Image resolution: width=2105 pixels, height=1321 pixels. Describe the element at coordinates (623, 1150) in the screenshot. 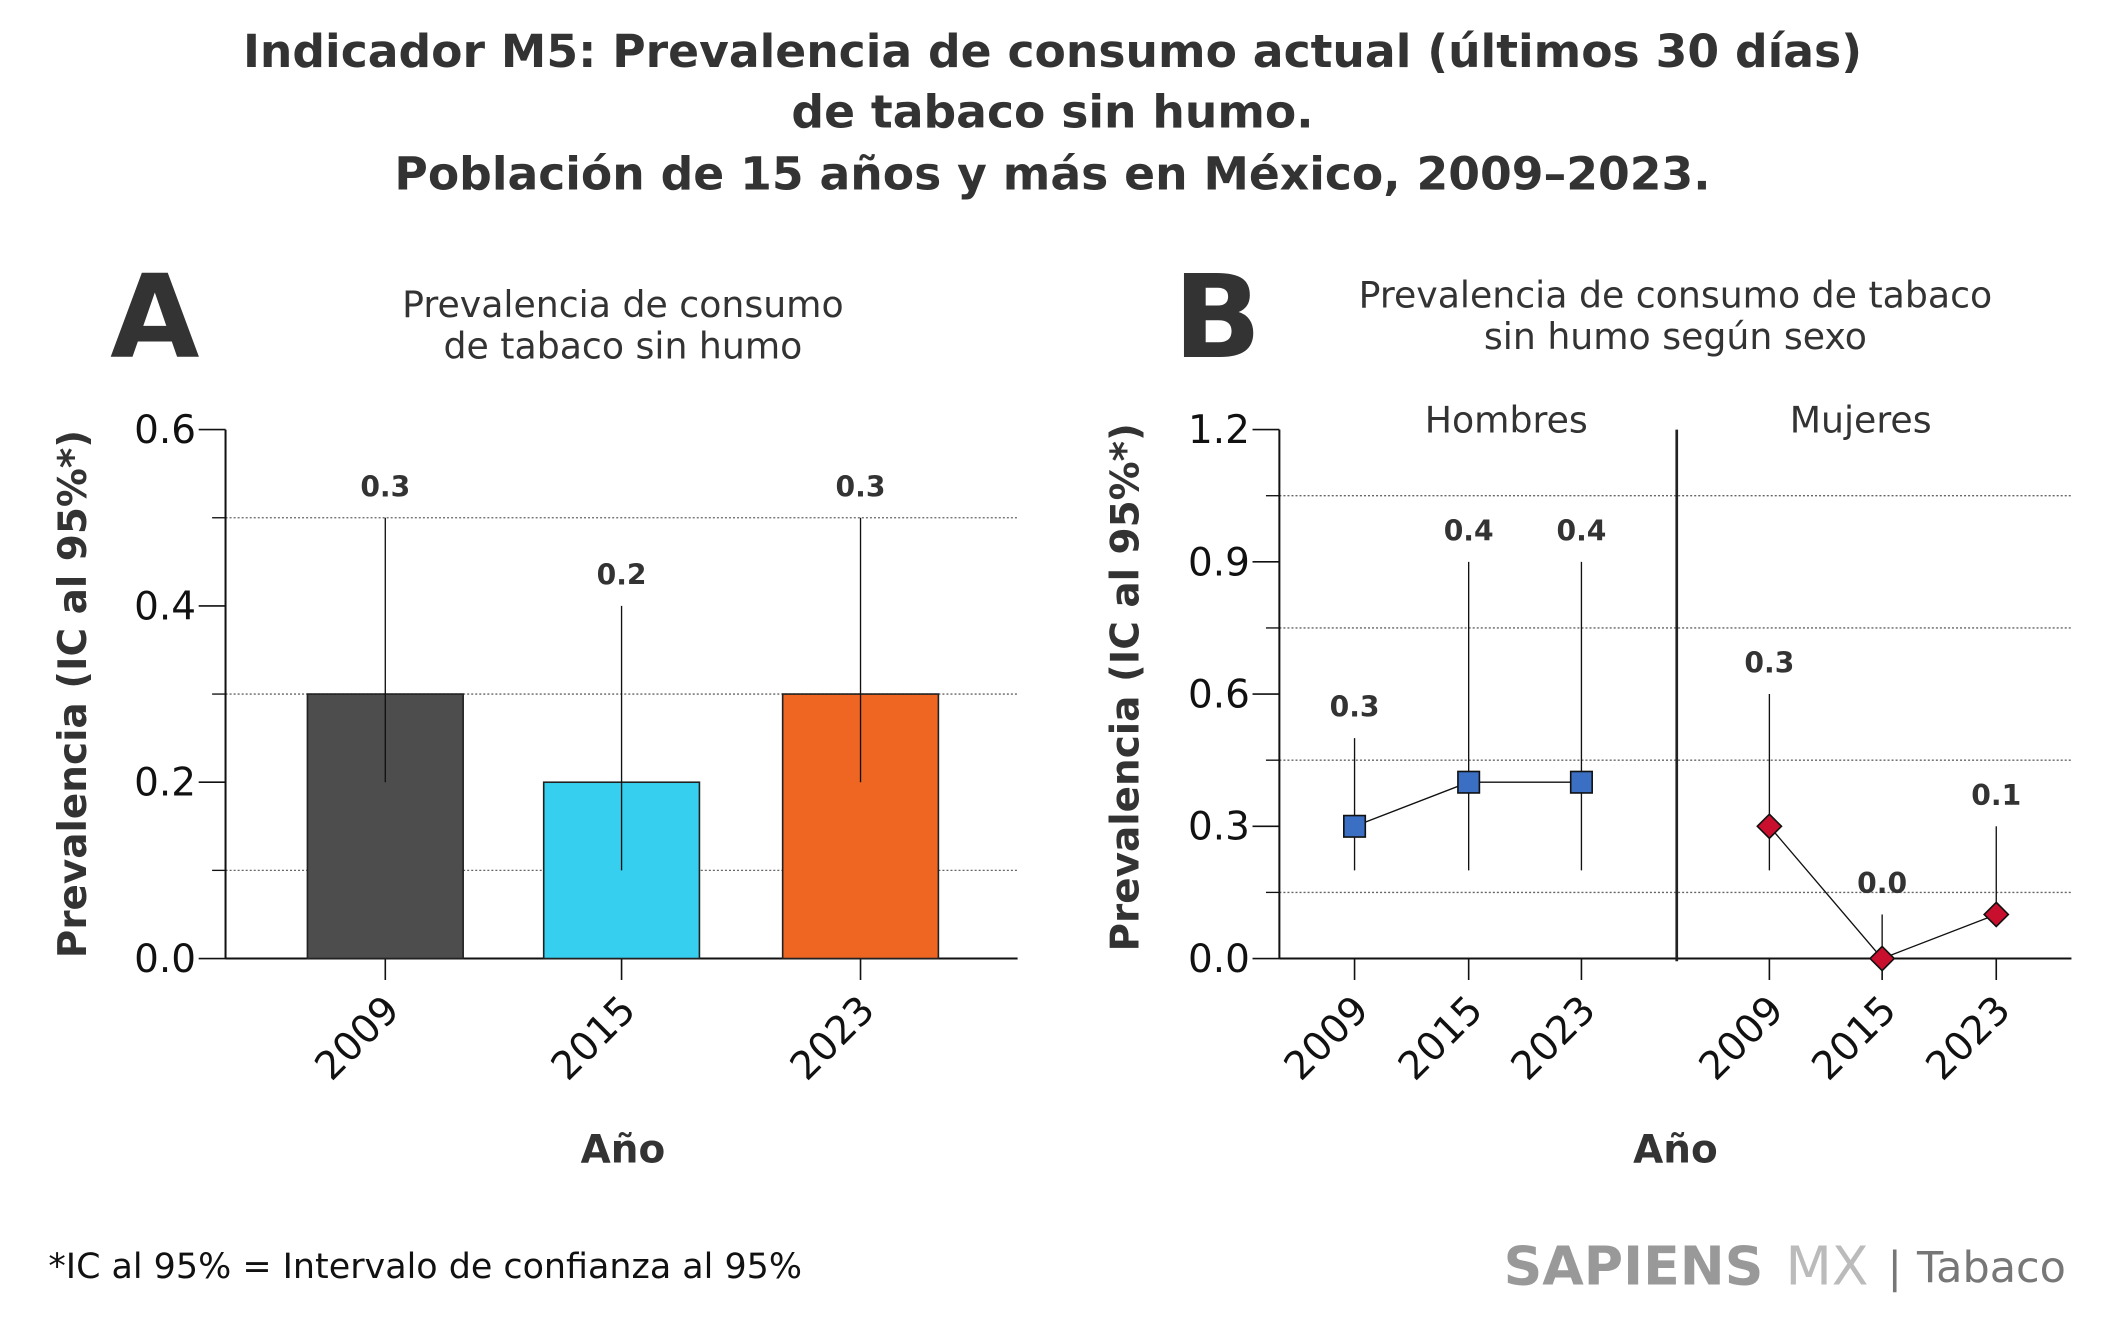

I see `panel-a-x-label: Año` at that location.